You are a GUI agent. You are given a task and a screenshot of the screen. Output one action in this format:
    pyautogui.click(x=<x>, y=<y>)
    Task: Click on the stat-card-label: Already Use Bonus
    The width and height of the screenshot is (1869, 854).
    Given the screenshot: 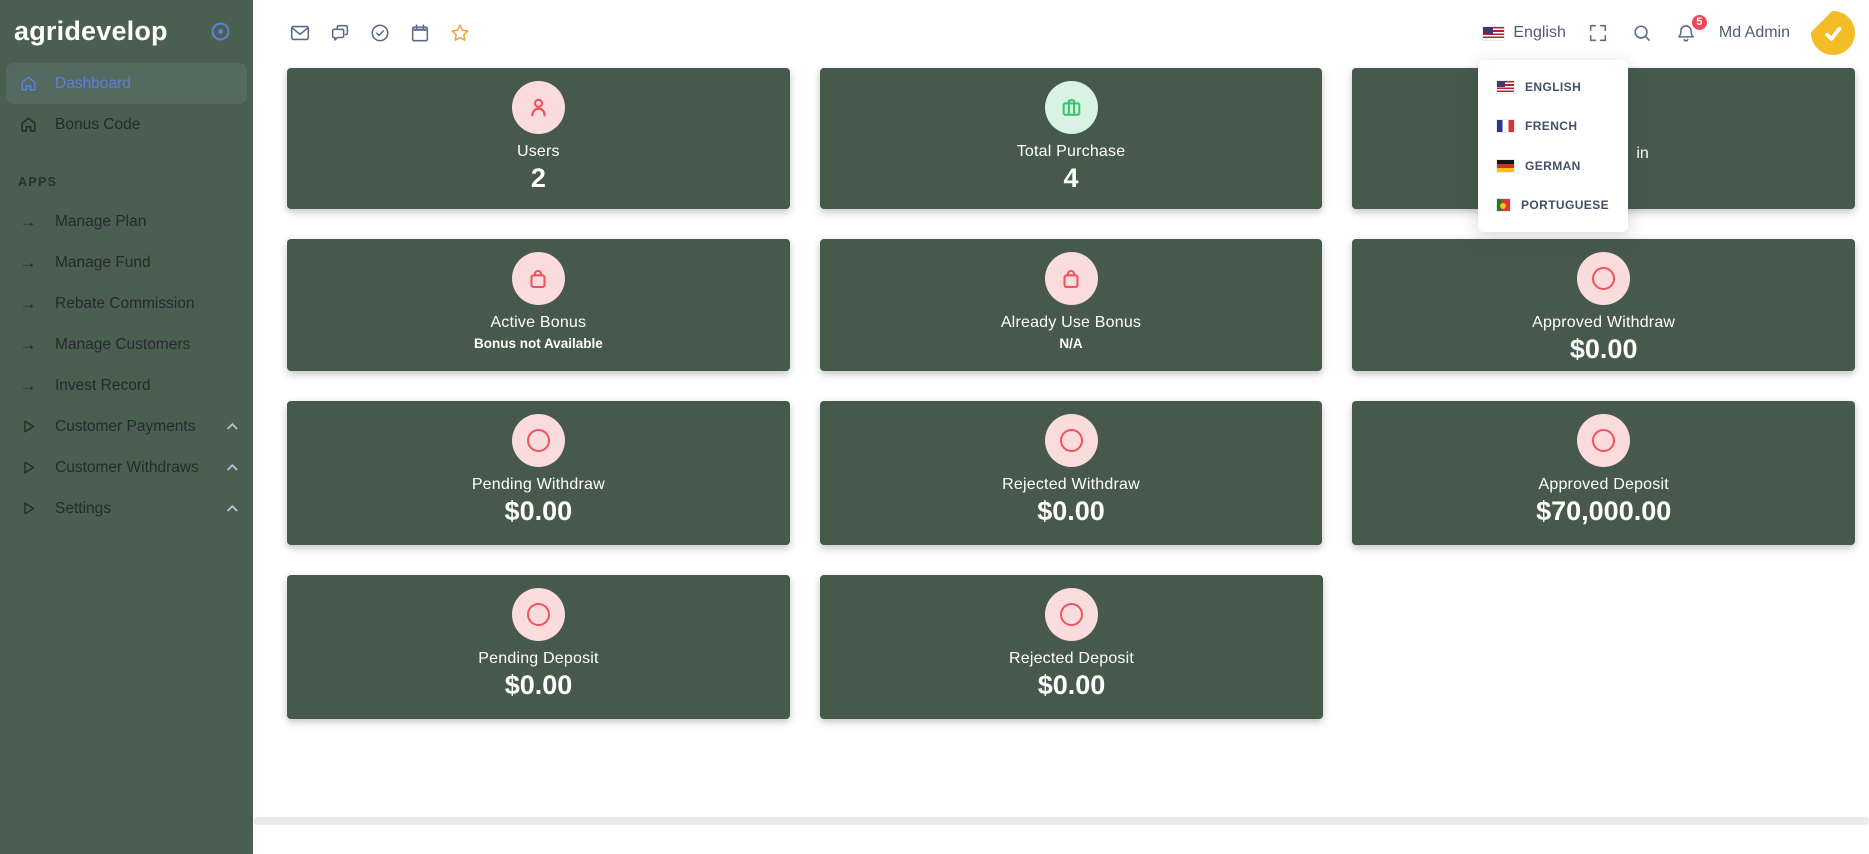 What is the action you would take?
    pyautogui.click(x=1071, y=322)
    